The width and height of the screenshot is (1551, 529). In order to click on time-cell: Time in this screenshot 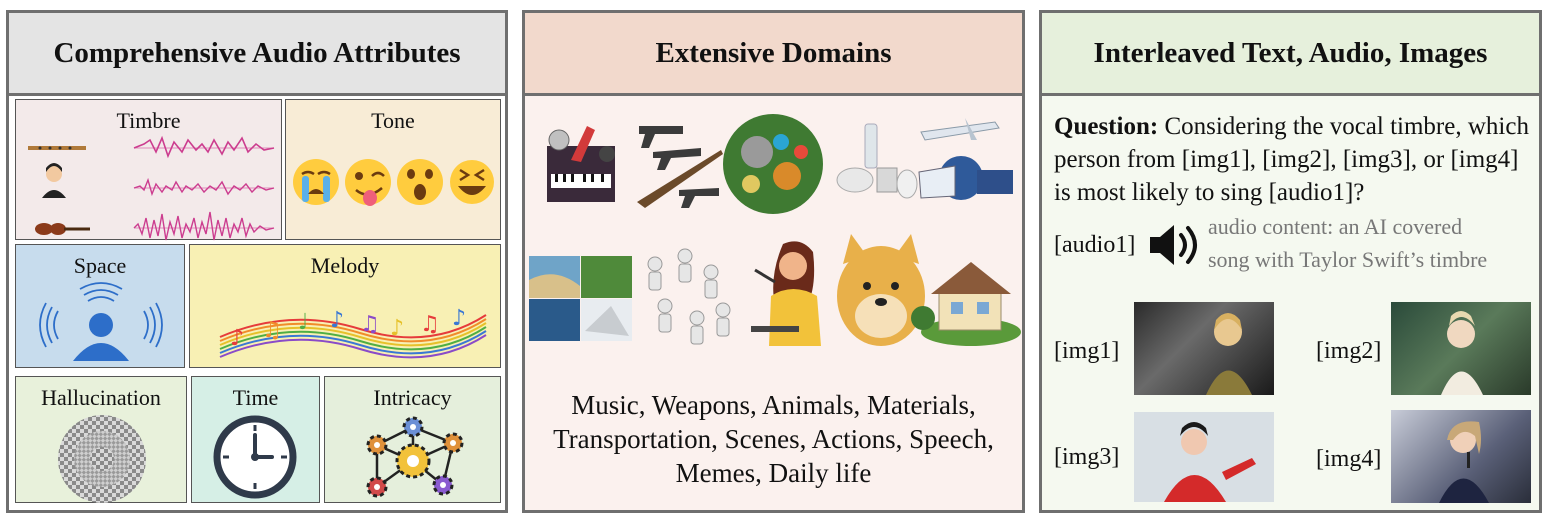, I will do `click(255, 439)`.